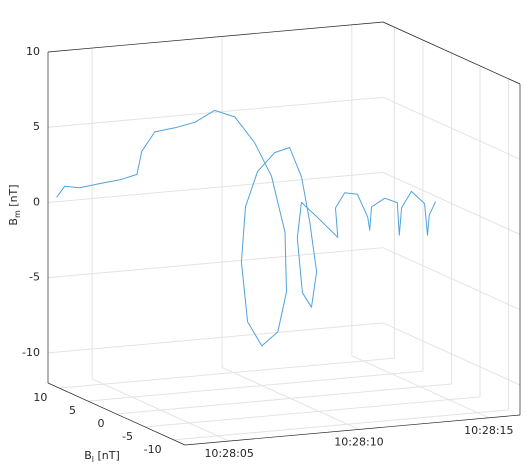 Image resolution: width=525 pixels, height=468 pixels. What do you see at coordinates (228, 453) in the screenshot?
I see `x-tick-label: 10:28:05` at bounding box center [228, 453].